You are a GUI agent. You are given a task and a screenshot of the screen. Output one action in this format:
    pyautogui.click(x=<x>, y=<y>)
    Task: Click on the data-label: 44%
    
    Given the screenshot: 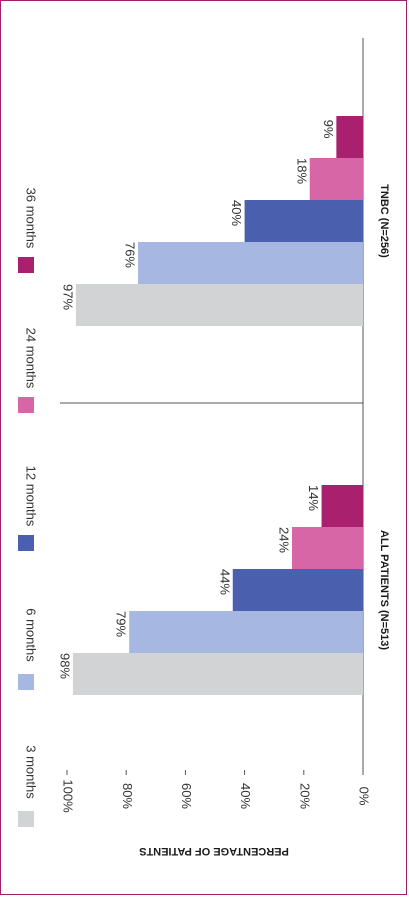 What is the action you would take?
    pyautogui.click(x=224, y=582)
    